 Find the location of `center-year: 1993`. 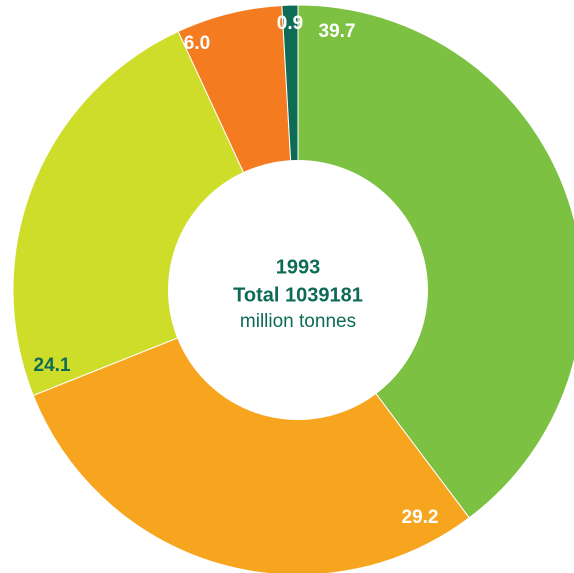

center-year: 1993 is located at coordinates (298, 267).